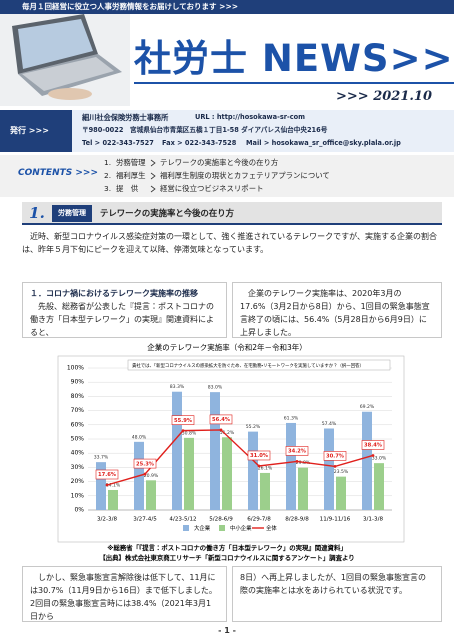 Image resolution: width=454 pixels, height=642 pixels. What do you see at coordinates (221, 520) in the screenshot?
I see `x-tick-label: 5/28-6/9` at bounding box center [221, 520].